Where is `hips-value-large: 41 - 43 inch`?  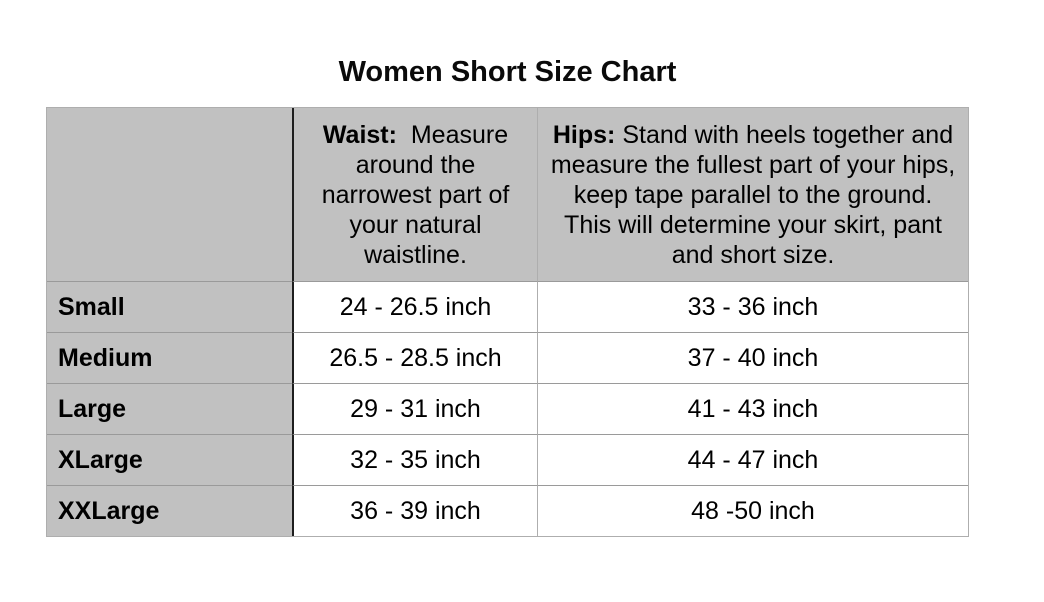 hips-value-large: 41 - 43 inch is located at coordinates (752, 408).